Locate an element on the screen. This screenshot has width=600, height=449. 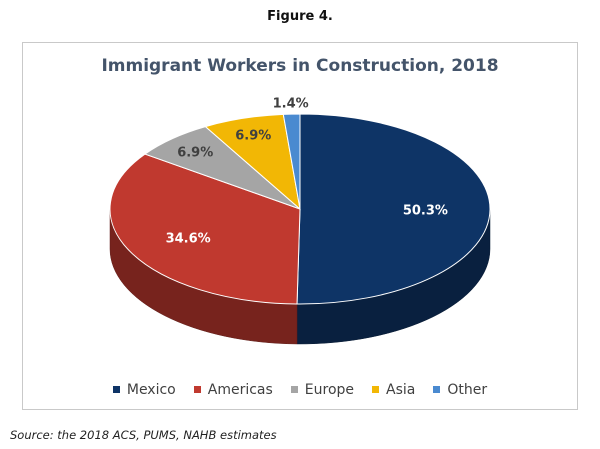
chart-legend: Mexico Americas Europe Asia Other is located at coordinates (300, 390).